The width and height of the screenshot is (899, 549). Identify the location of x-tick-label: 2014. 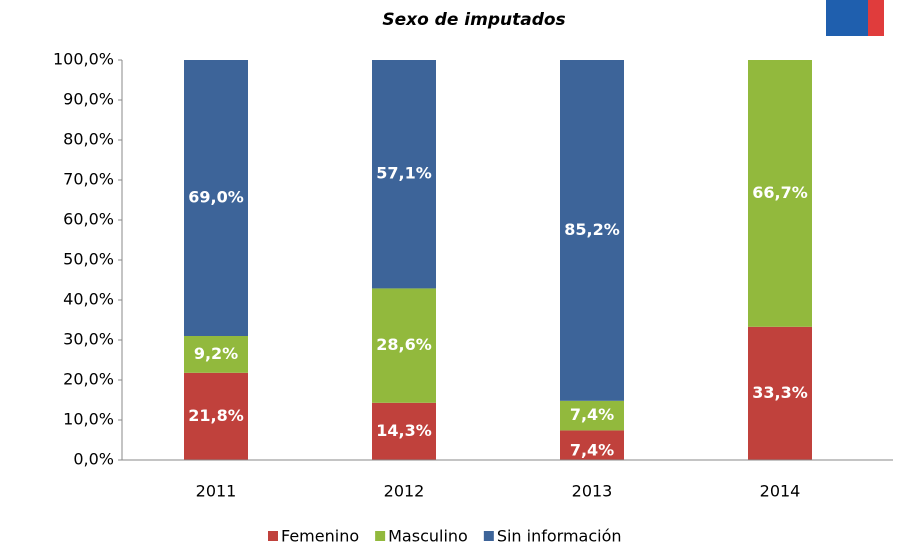
(780, 491).